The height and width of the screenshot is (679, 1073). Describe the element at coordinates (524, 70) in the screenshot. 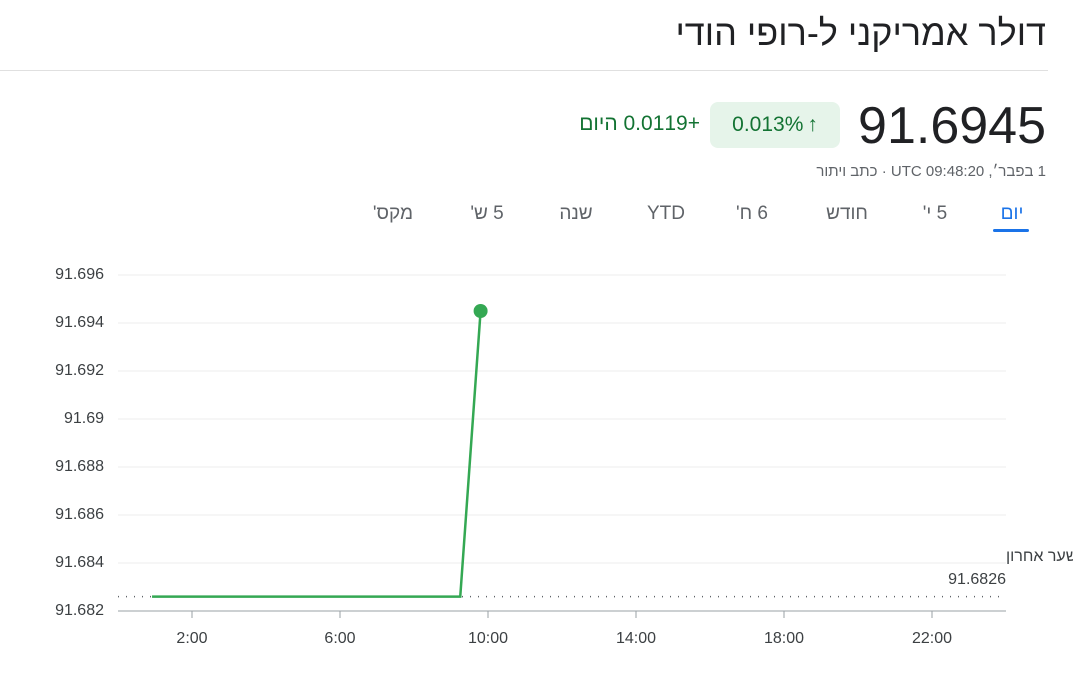

I see `separator` at that location.